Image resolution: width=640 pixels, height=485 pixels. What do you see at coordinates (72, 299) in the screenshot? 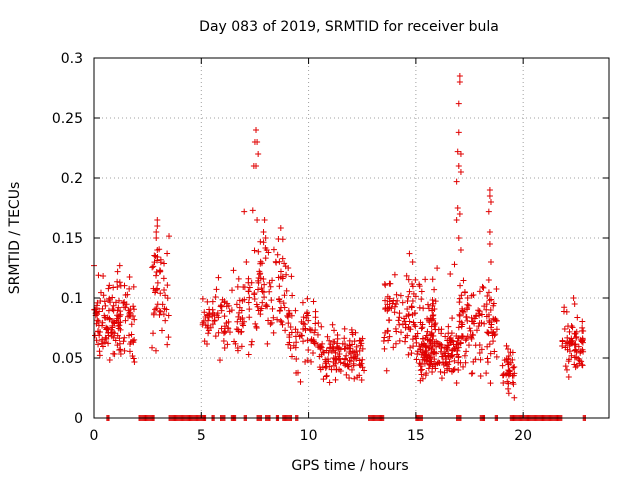
I see `y-tick-label: 0.1` at bounding box center [72, 299].